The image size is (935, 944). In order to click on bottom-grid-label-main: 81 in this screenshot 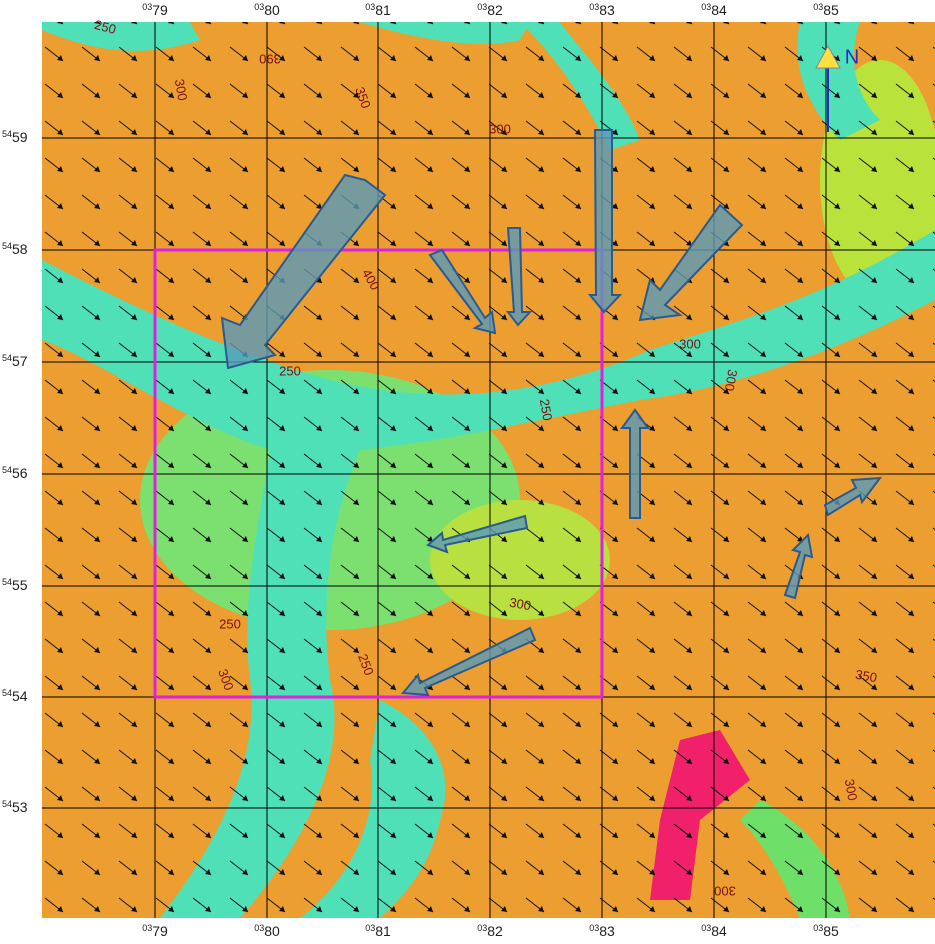, I will do `click(383, 931)`.